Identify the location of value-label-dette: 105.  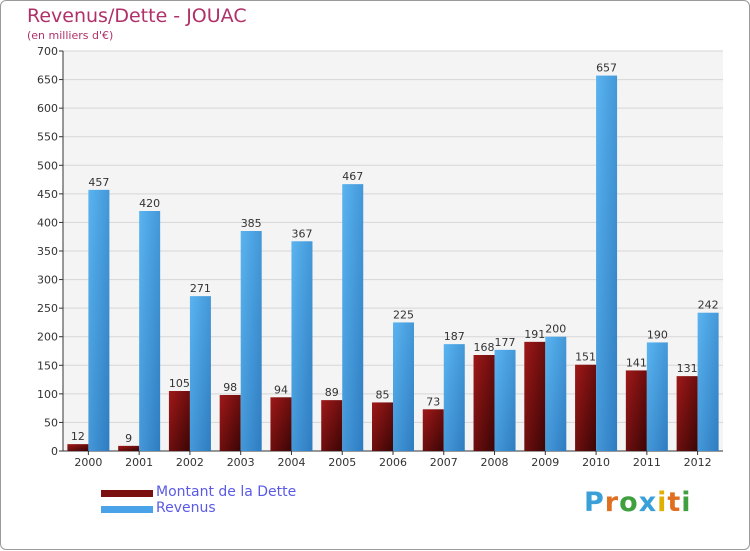
(179, 383).